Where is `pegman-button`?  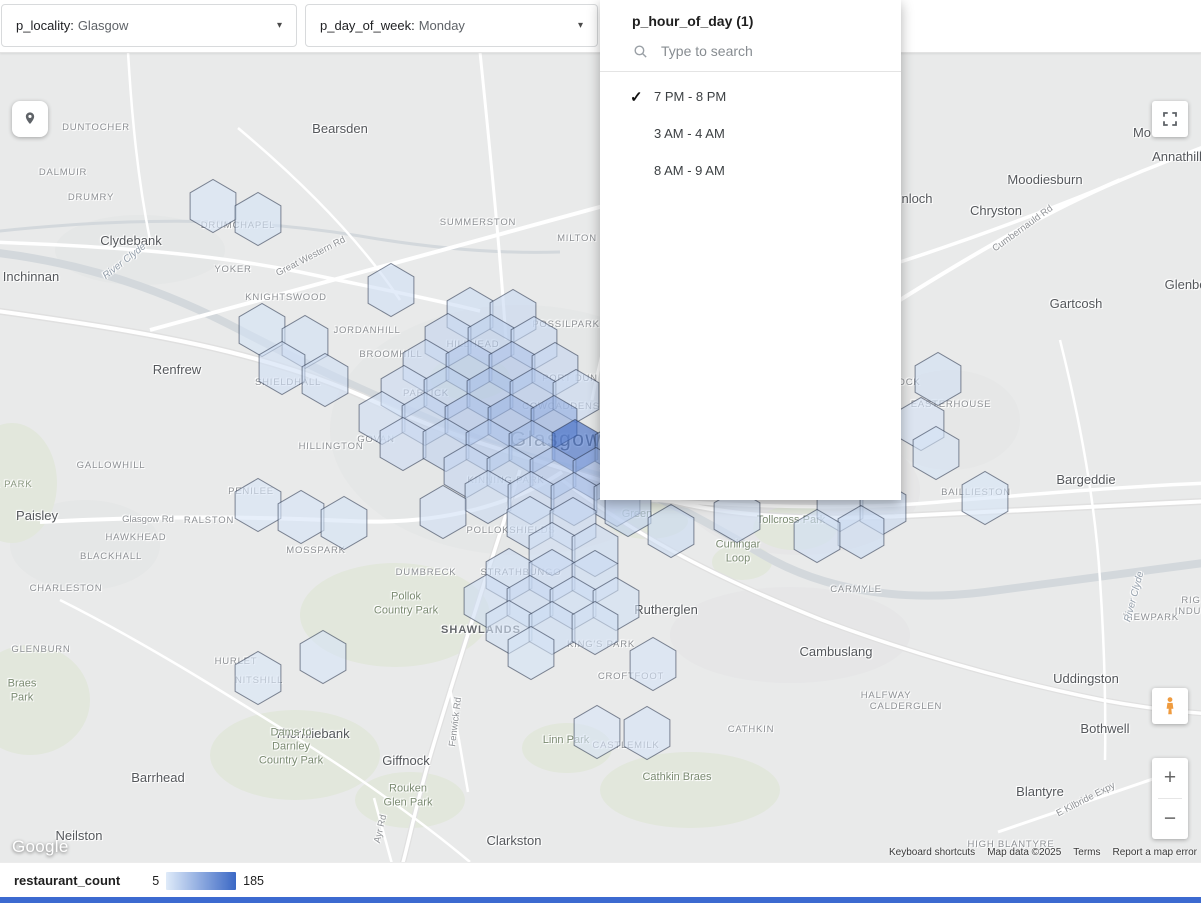
pegman-button is located at coordinates (1170, 706).